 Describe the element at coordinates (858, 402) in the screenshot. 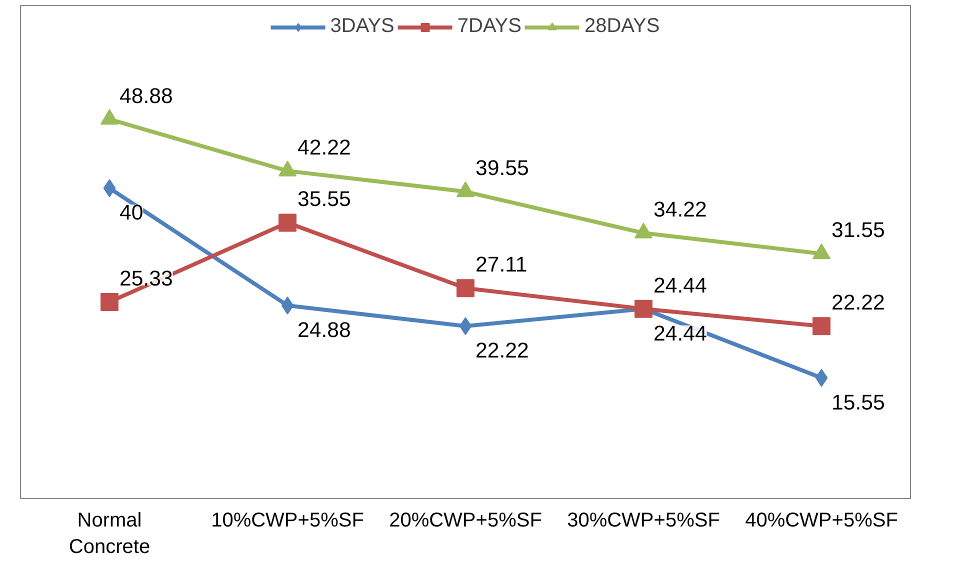

I see `data-label: 15.55` at that location.